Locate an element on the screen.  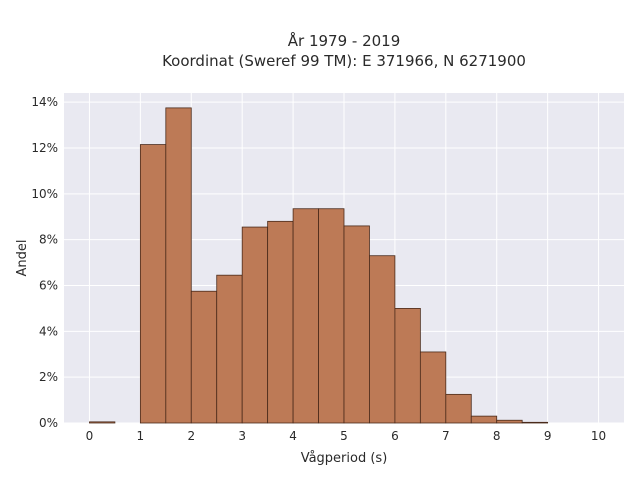
y-tick-label: 12% is located at coordinates (44, 148).